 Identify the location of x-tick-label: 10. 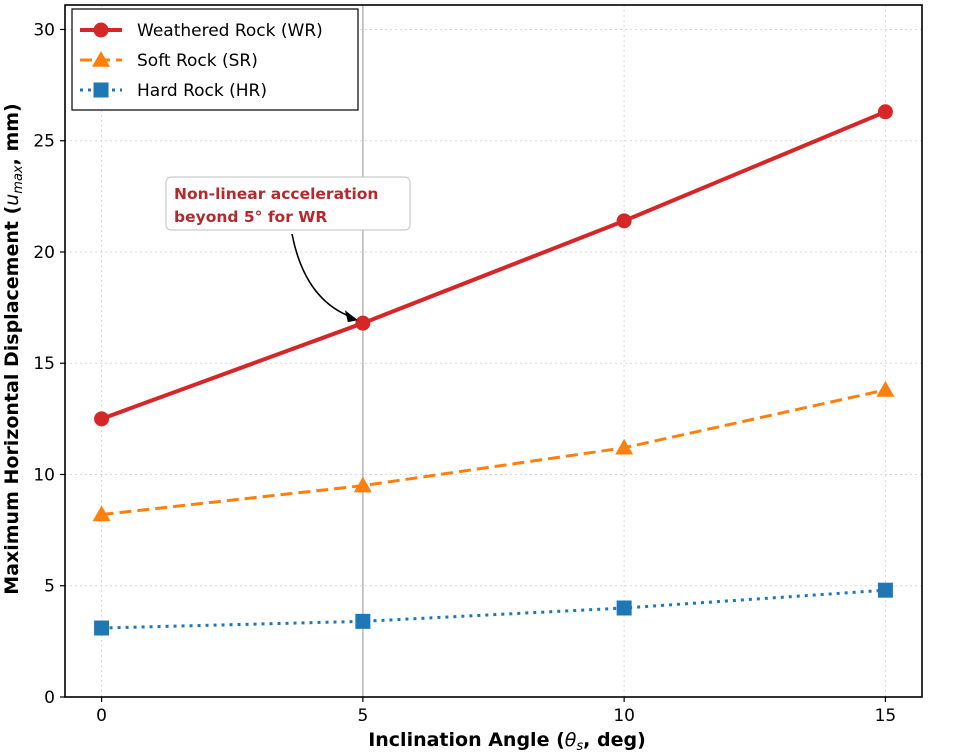
(624, 716).